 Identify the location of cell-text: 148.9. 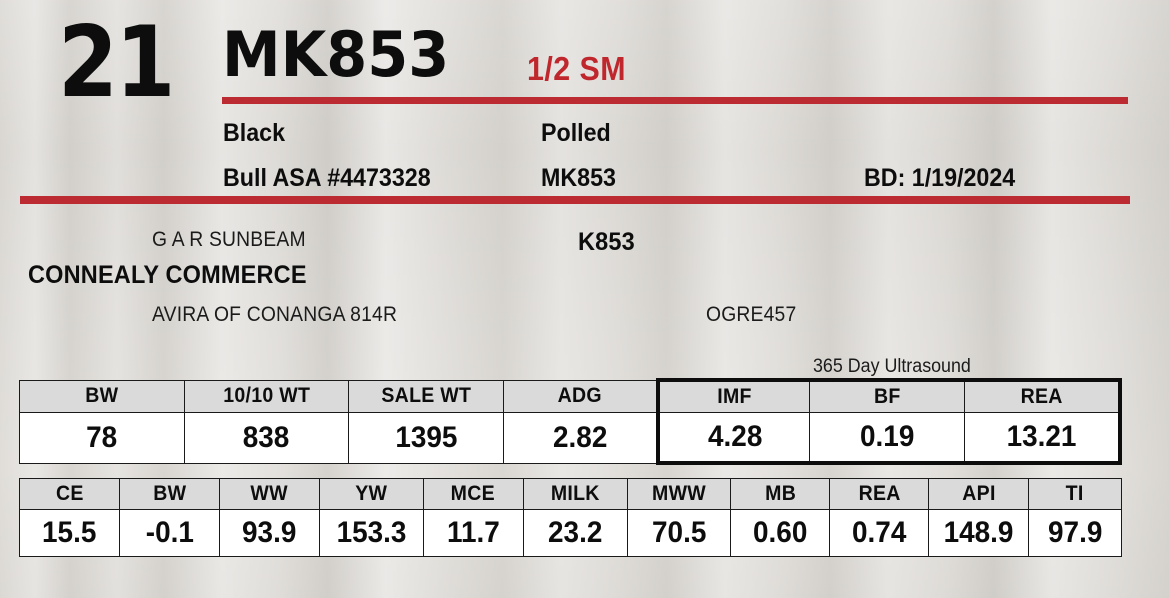
(978, 532).